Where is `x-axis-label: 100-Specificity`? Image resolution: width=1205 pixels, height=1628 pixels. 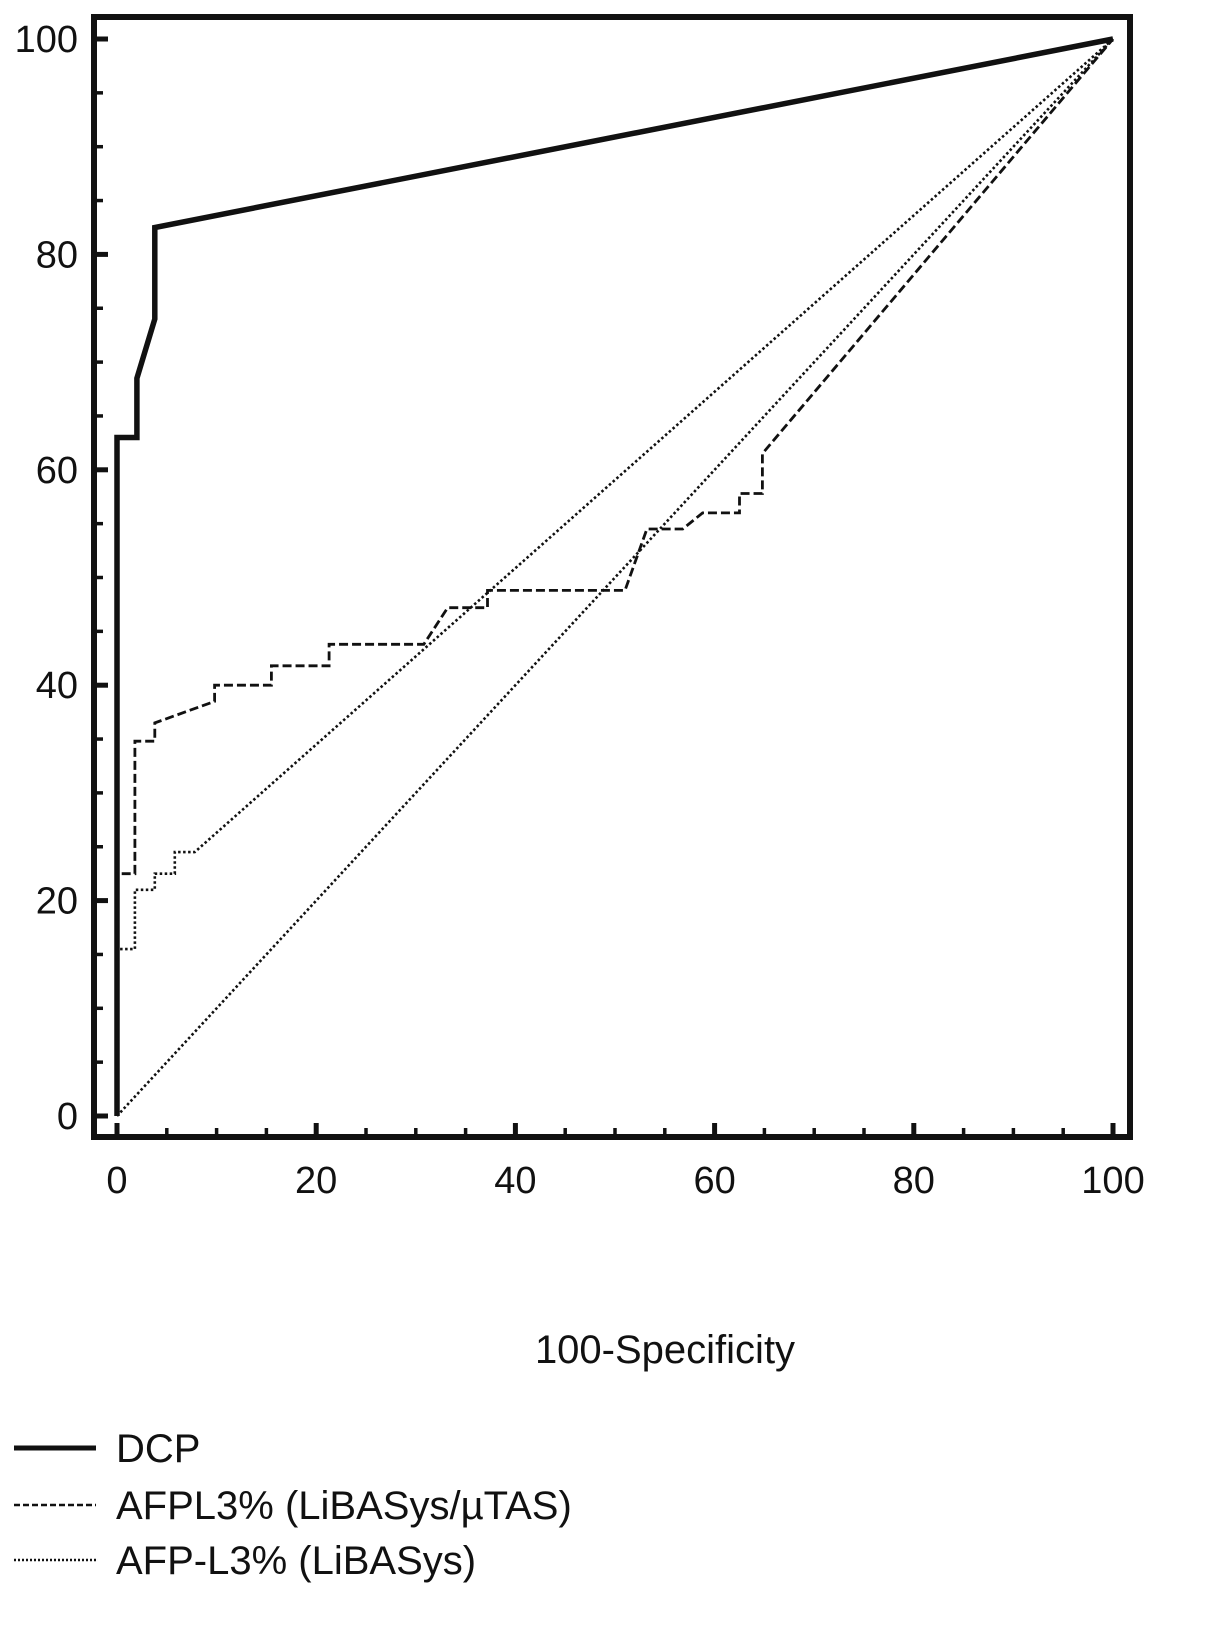 x-axis-label: 100-Specificity is located at coordinates (665, 1350).